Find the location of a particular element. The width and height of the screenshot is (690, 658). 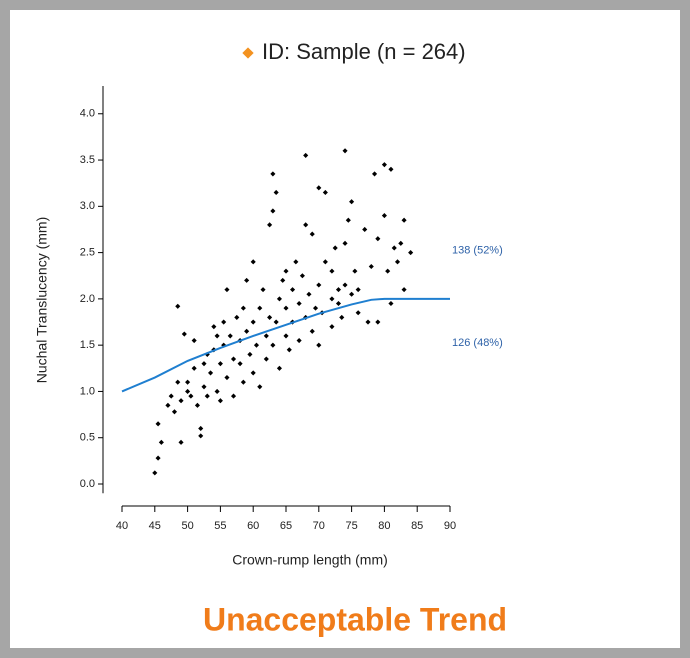

annotation: 138 (52%) is located at coordinates (477, 251).